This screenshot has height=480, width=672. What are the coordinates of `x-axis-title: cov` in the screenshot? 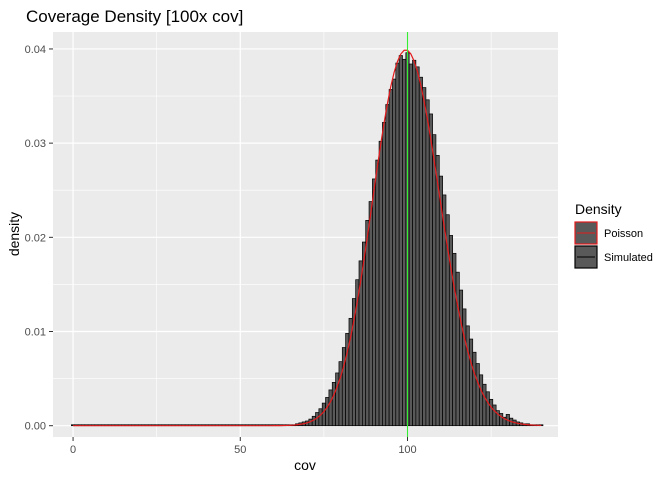 It's located at (305, 465).